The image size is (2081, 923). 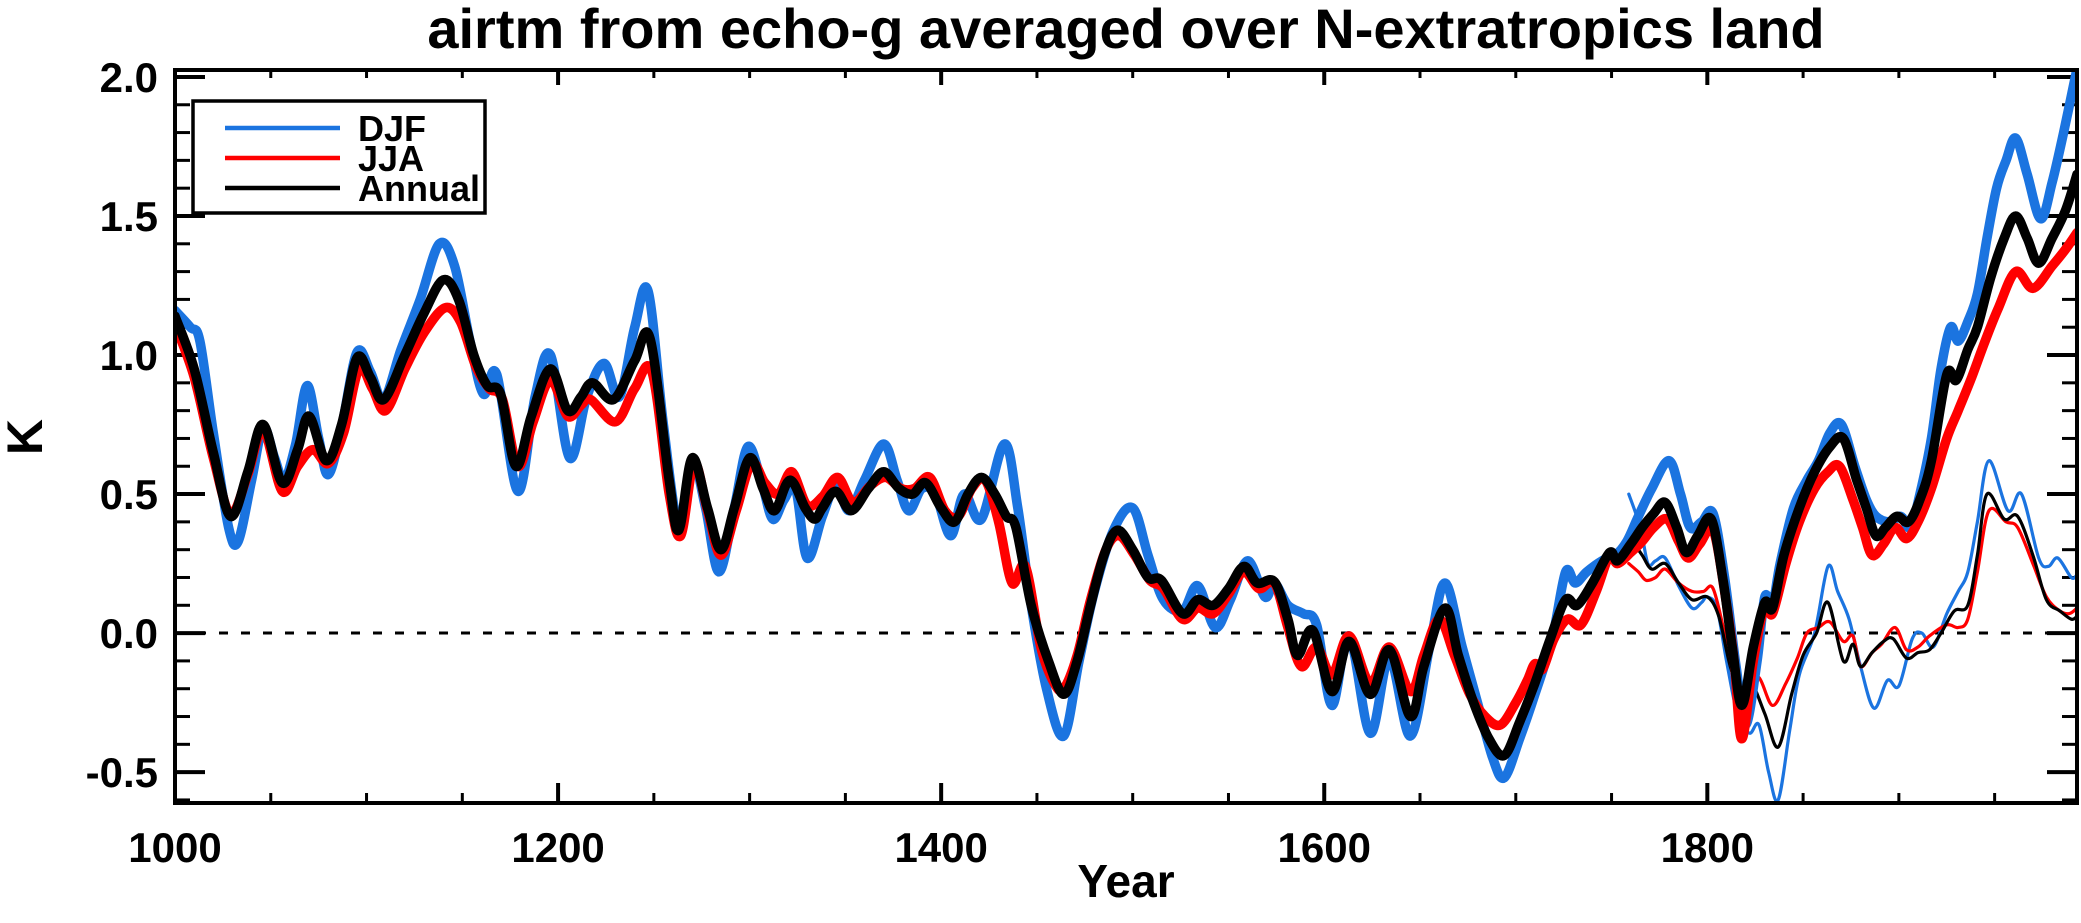 I want to click on y-tick-label: 0.5, so click(x=129, y=494).